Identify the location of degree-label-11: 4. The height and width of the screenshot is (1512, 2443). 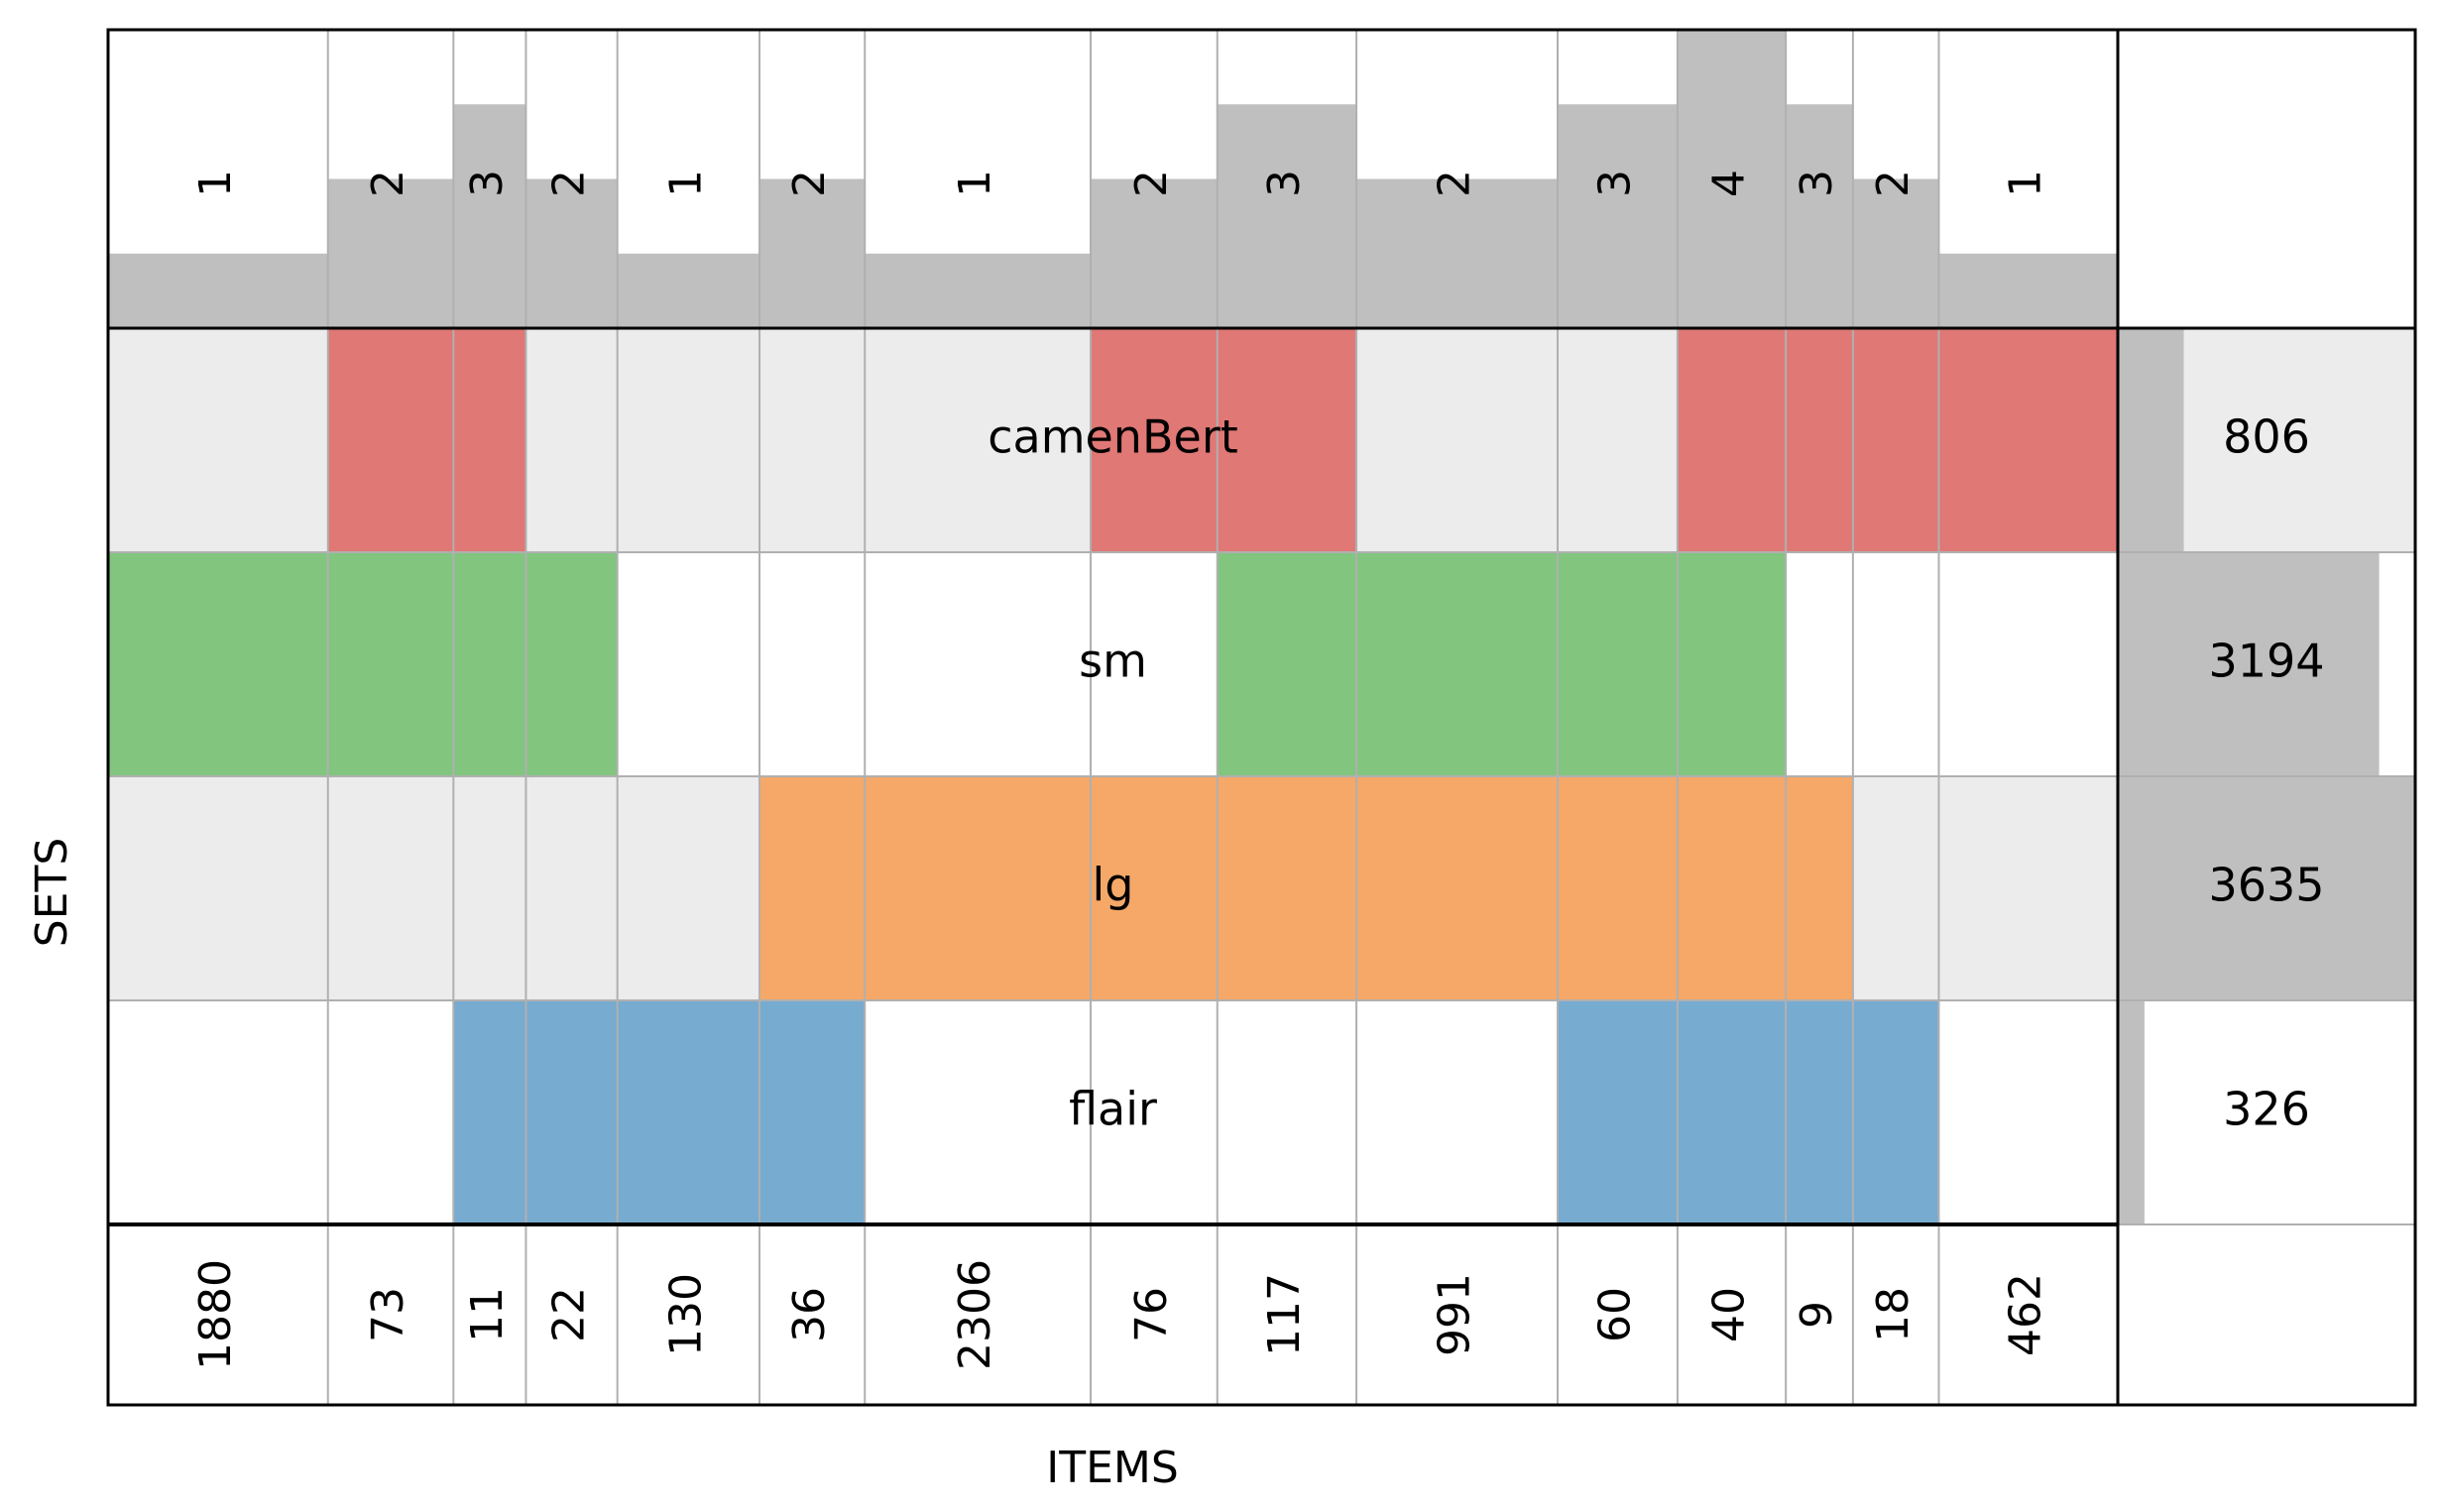
(1729, 183).